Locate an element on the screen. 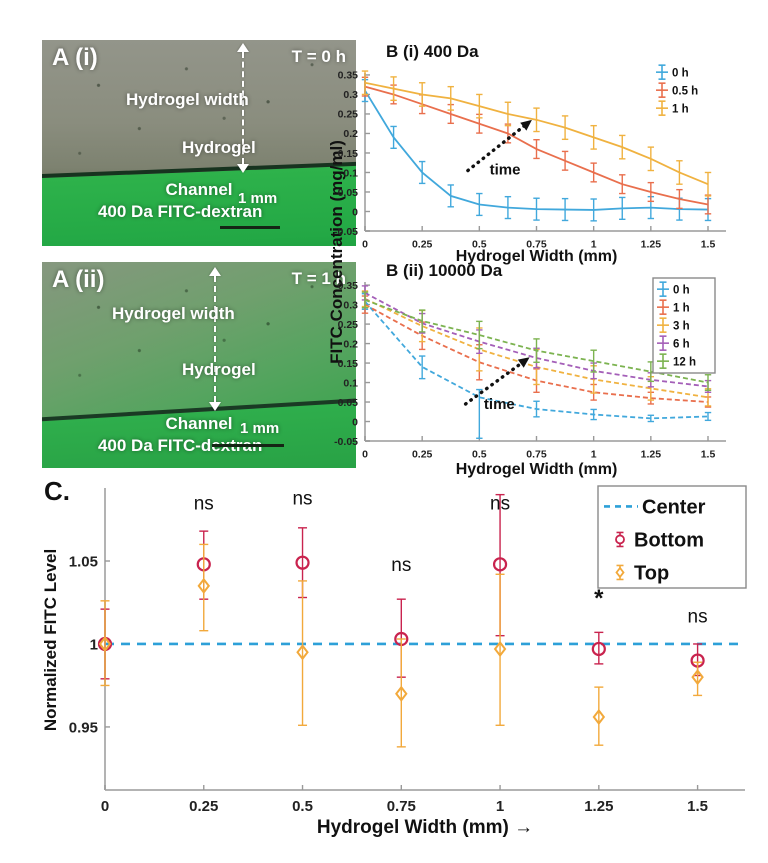 The height and width of the screenshot is (863, 768). y-tick-label: 1 is located at coordinates (94, 644).